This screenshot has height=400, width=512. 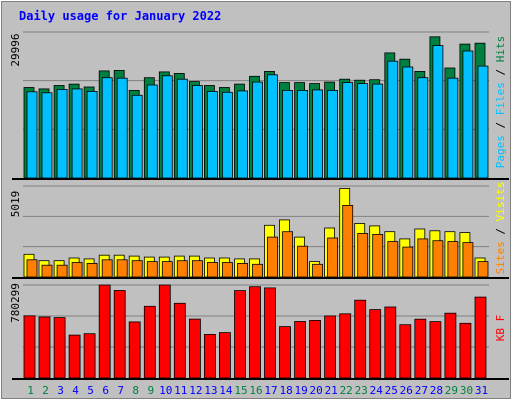 I want to click on bar-kb-f-day-26: KB F 26: 447000, so click(x=405, y=351).